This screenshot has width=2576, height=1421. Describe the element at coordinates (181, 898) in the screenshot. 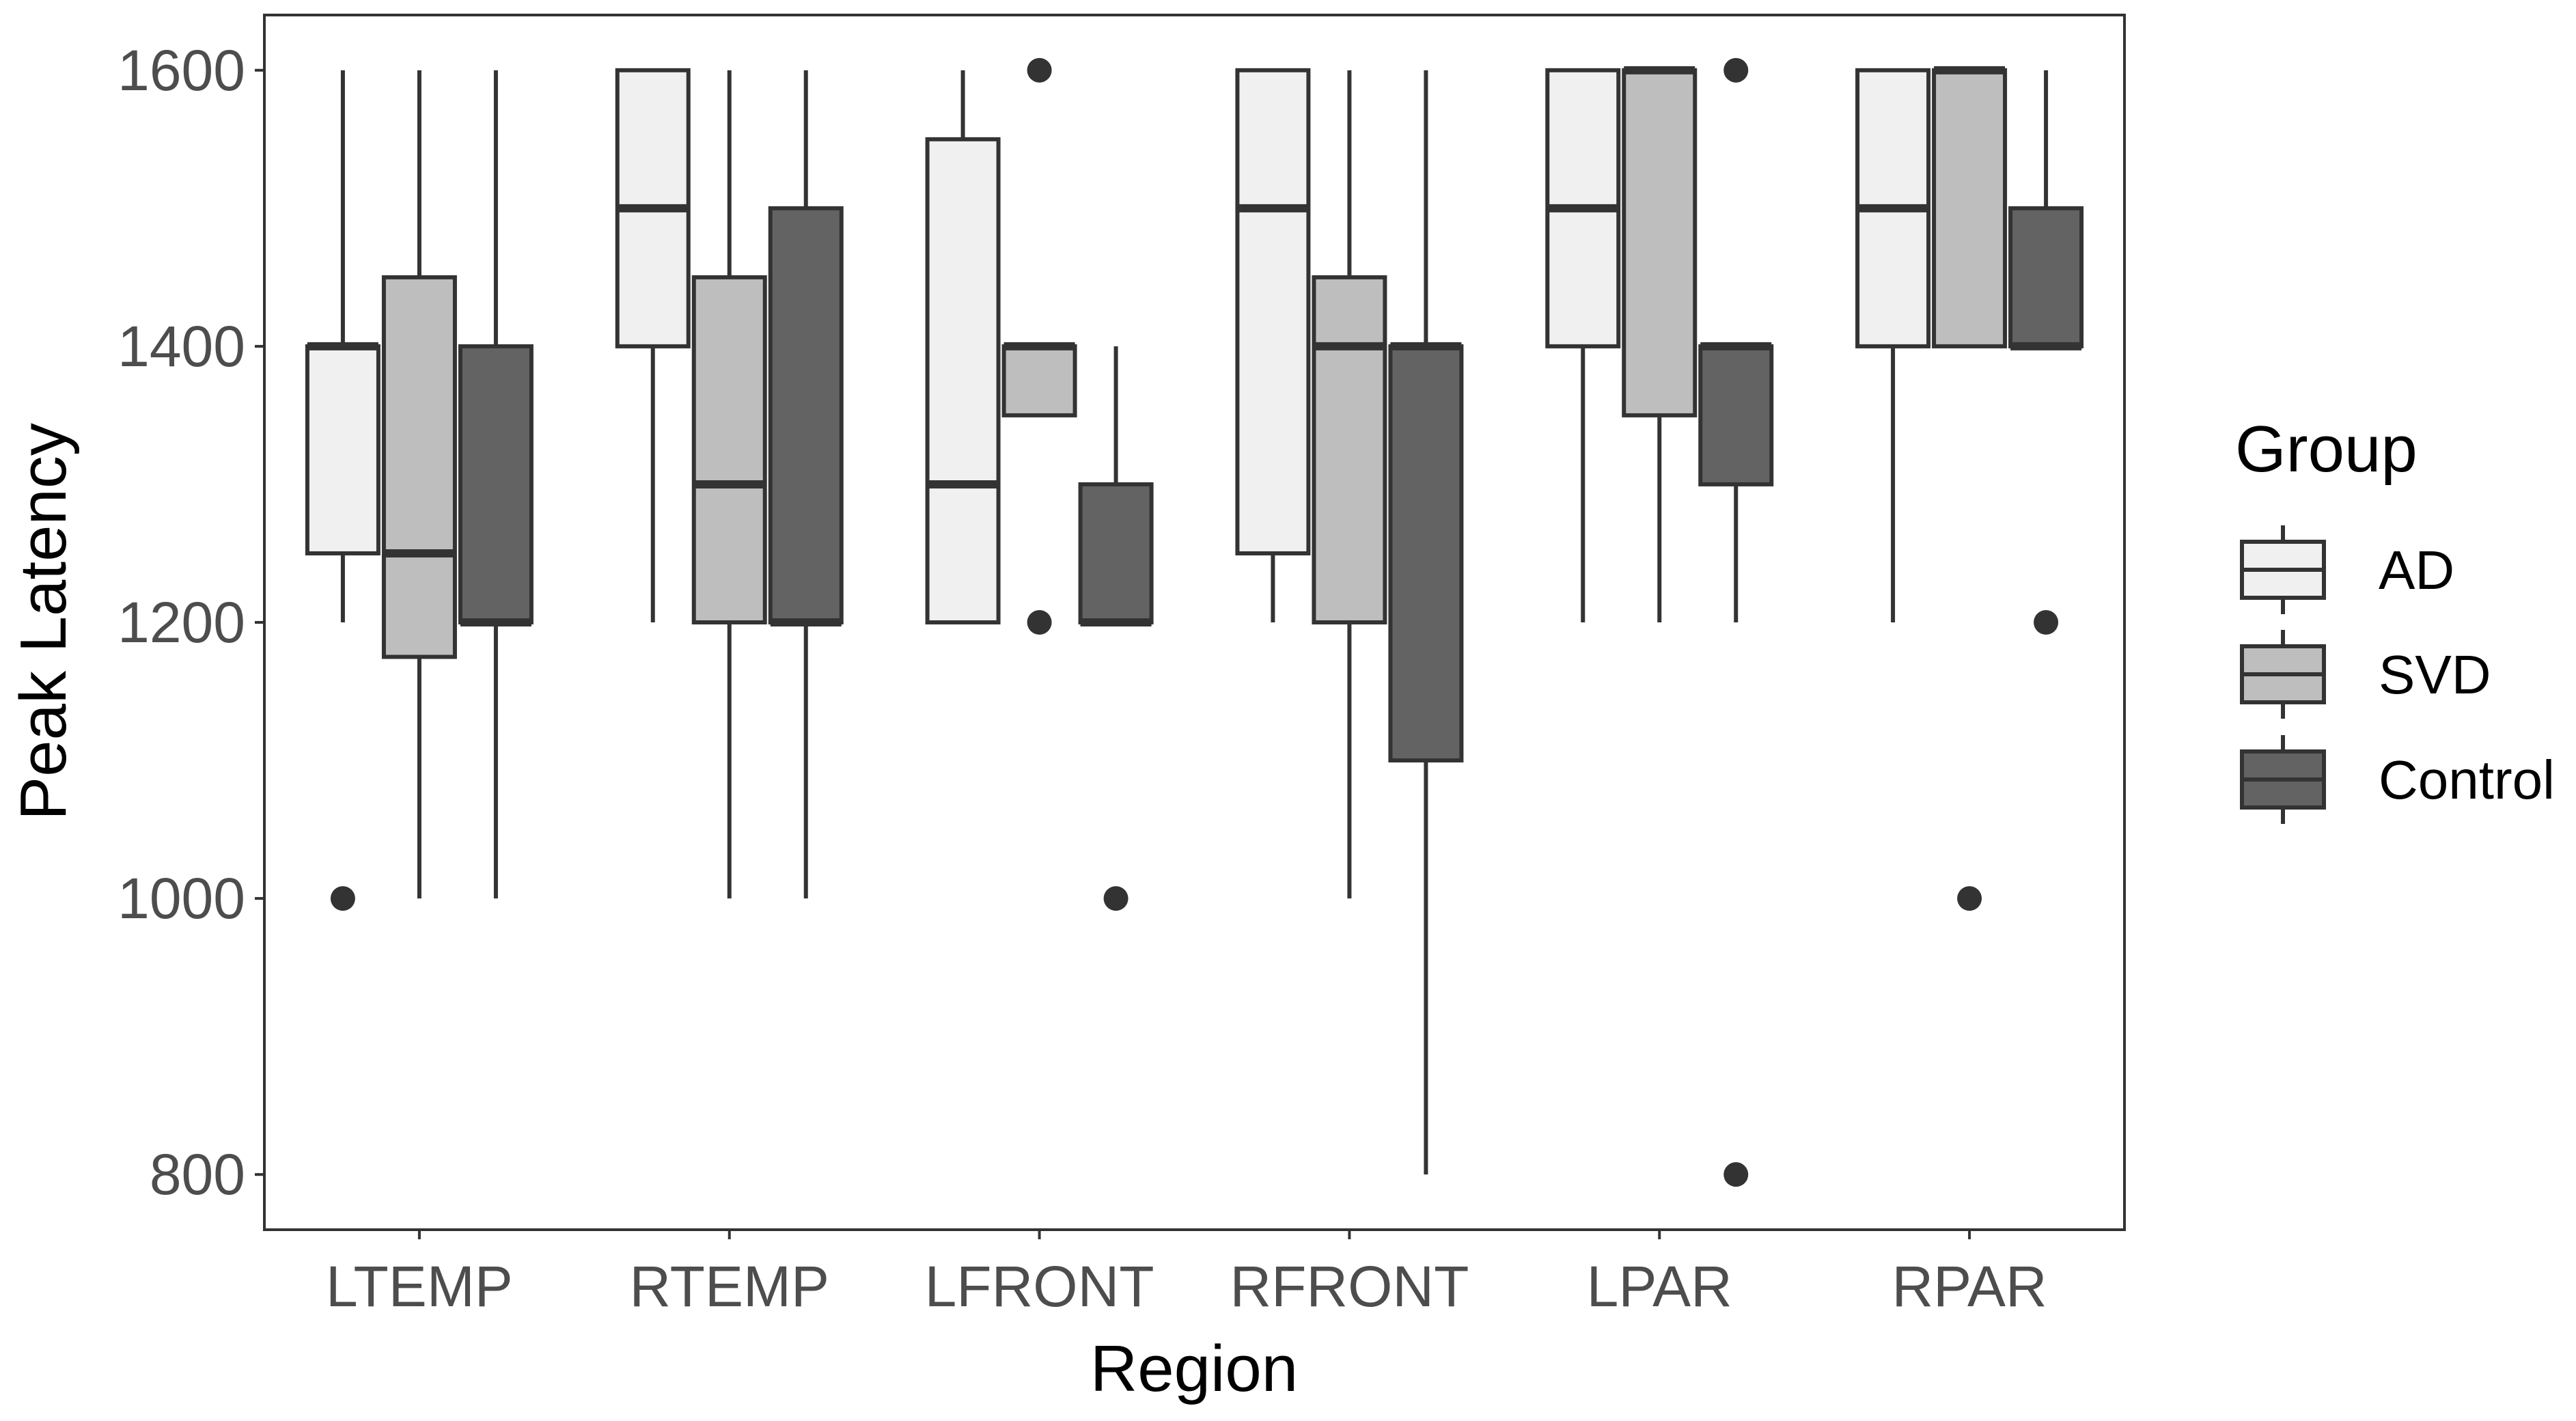

I see `y-tick-label: 1000` at that location.